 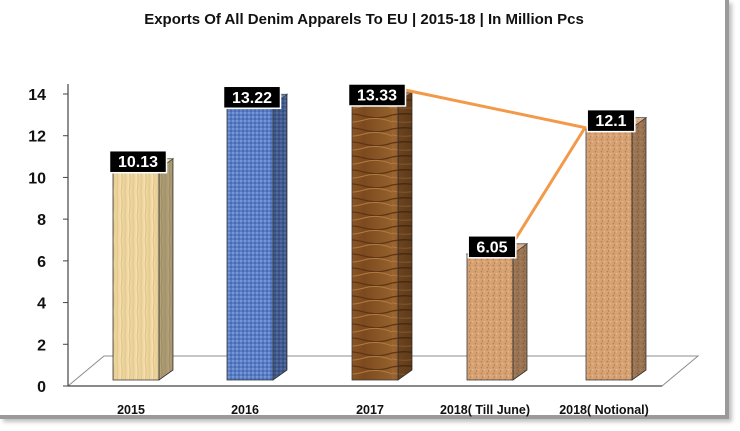 I want to click on data-label: 6.05, so click(x=492, y=247).